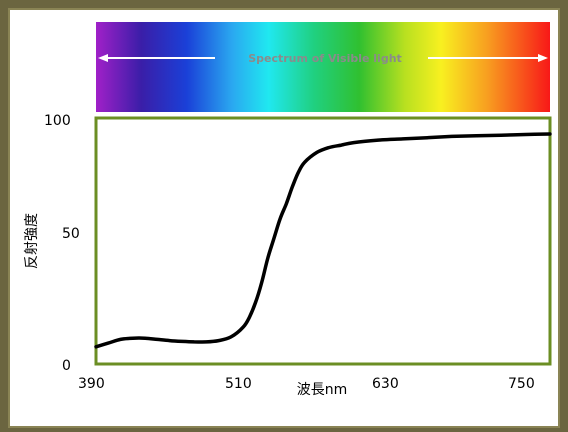 This screenshot has width=568, height=432. I want to click on arrow-left-icon, so click(103, 58).